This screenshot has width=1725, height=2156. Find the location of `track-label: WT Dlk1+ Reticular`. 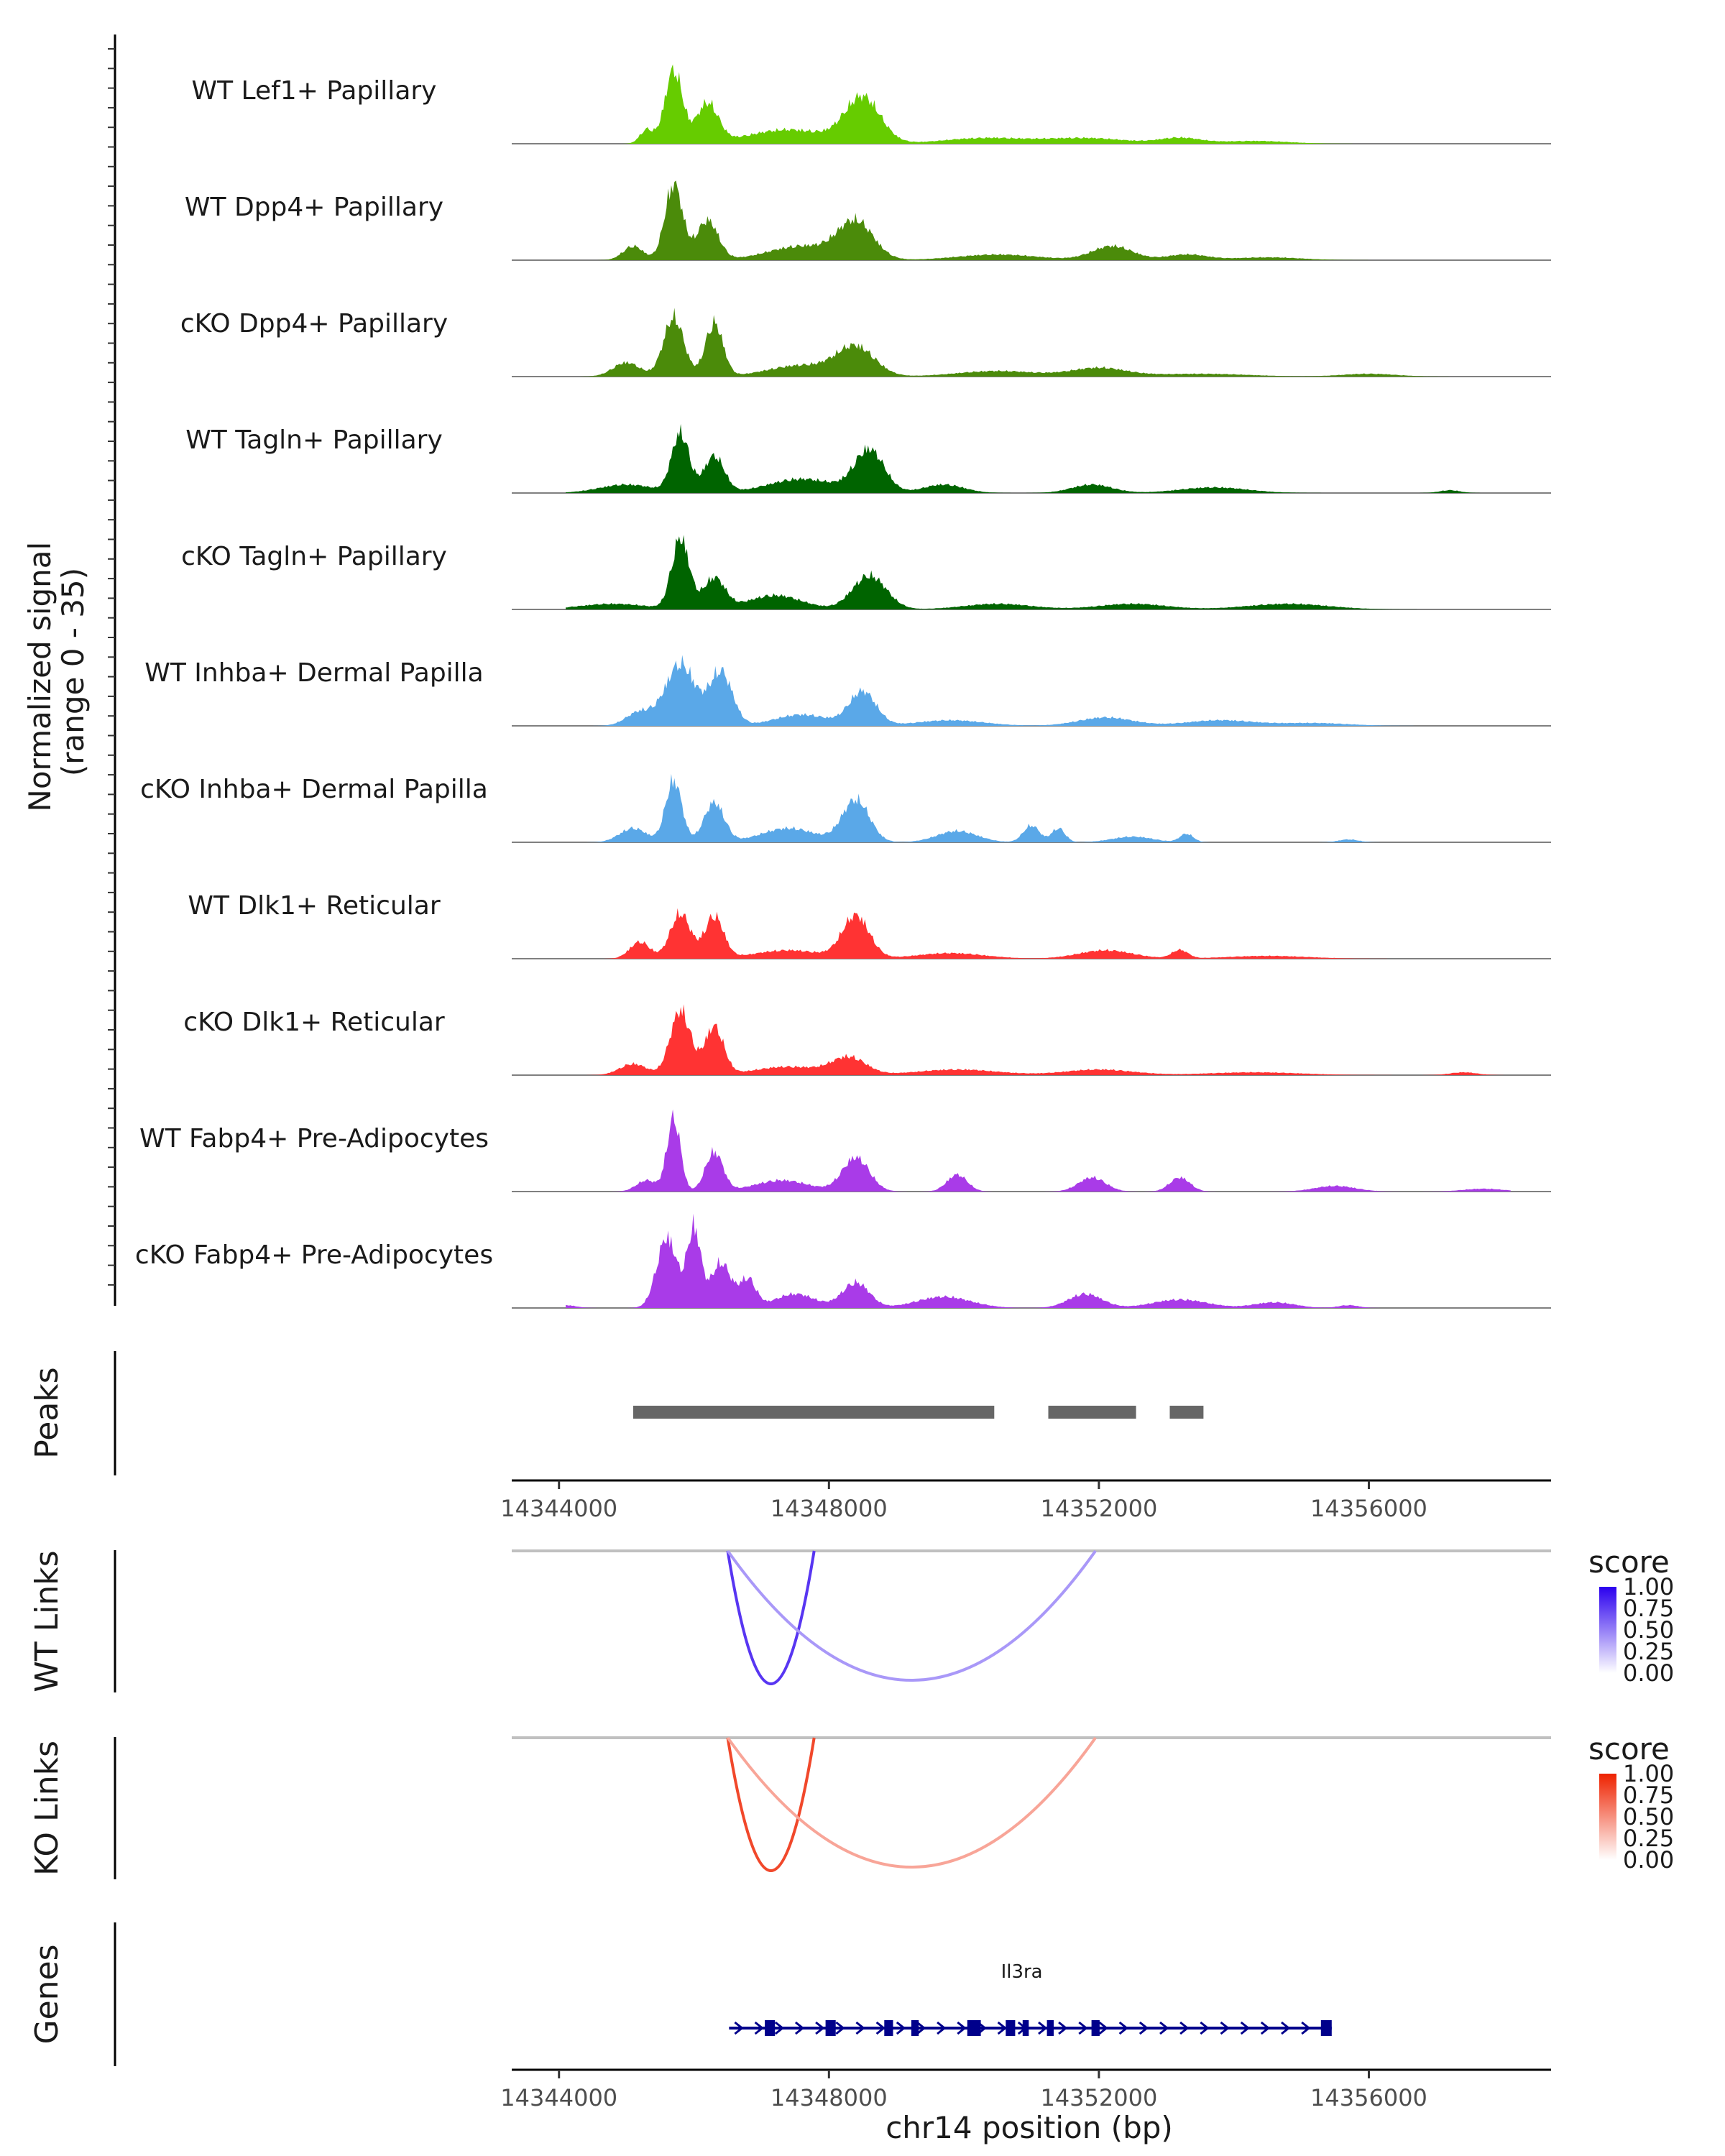

track-label: WT Dlk1+ Reticular is located at coordinates (314, 906).